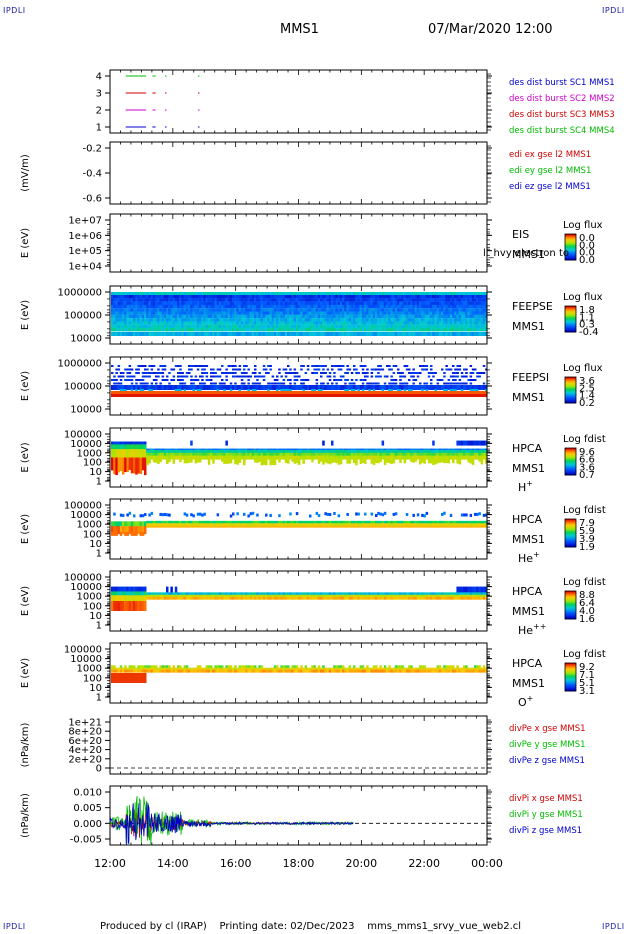  What do you see at coordinates (570, 247) in the screenshot?
I see `colorbar-eis` at bounding box center [570, 247].